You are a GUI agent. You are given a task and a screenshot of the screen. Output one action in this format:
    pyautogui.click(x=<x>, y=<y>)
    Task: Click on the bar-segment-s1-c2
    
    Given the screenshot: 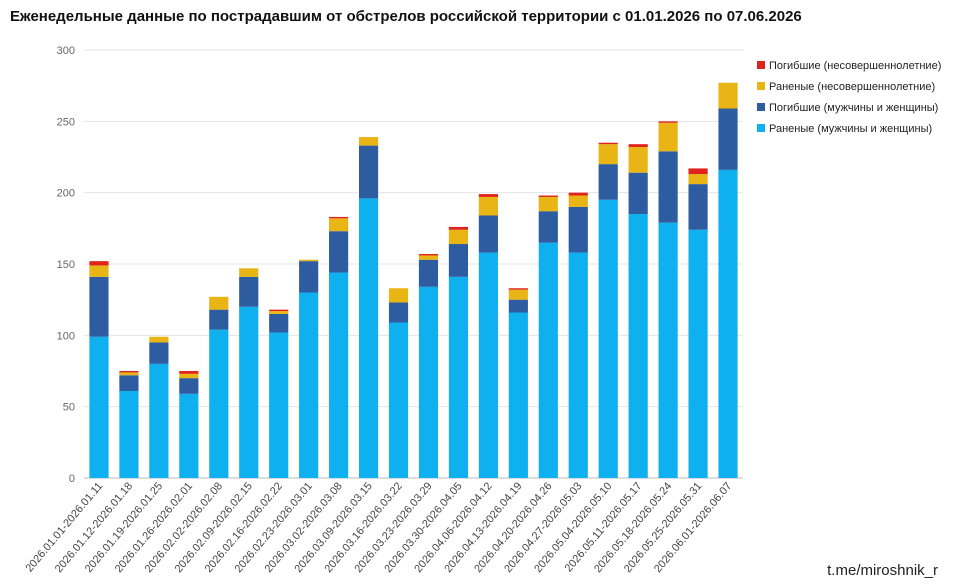 What is the action you would take?
    pyautogui.click(x=159, y=353)
    